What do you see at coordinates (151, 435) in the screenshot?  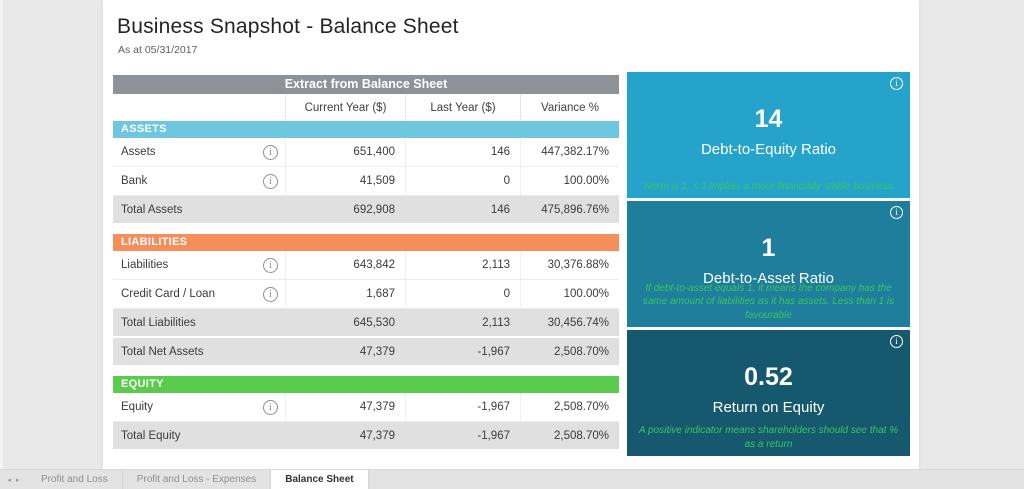 I see `row-label: Total Equity` at bounding box center [151, 435].